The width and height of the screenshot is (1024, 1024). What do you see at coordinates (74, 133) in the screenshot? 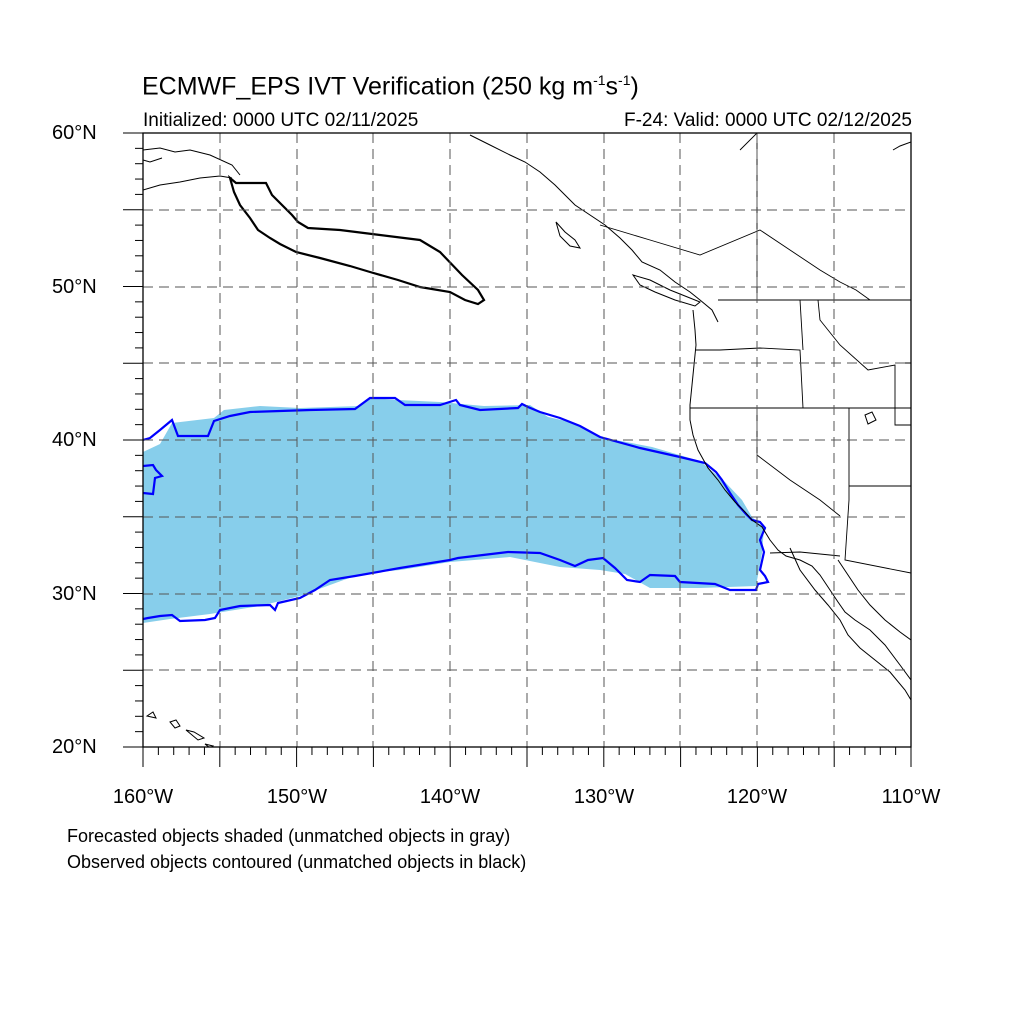
I see `lat-label-60: 60°N` at bounding box center [74, 133].